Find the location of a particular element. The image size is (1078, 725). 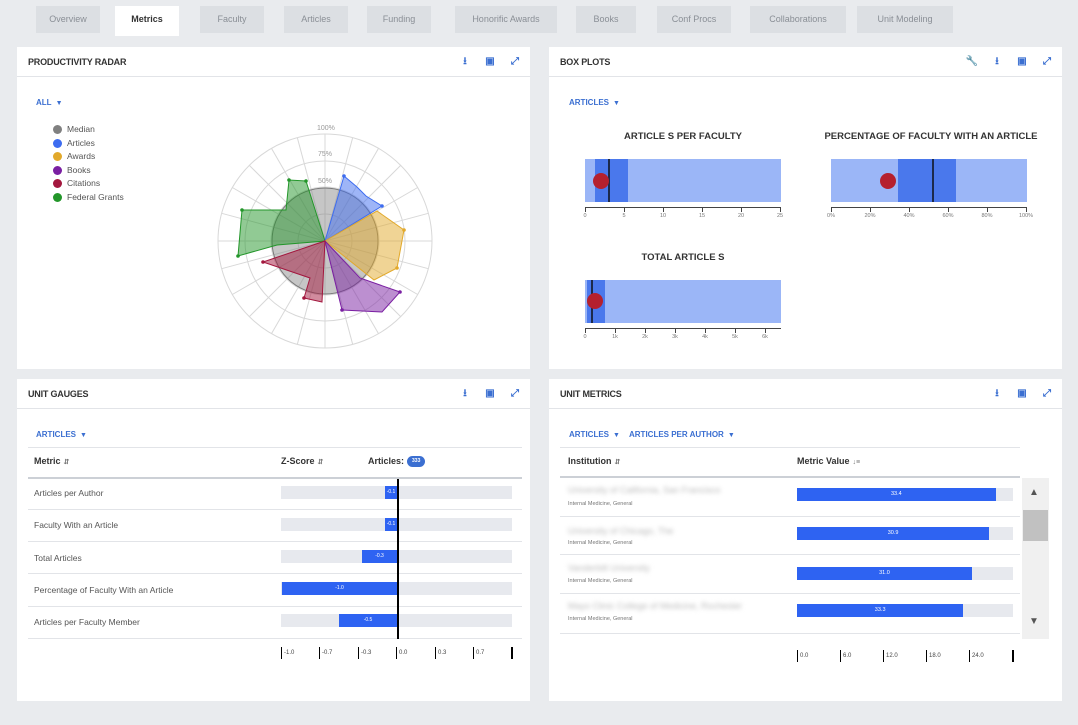

sort-descending-icon: ↓≡ is located at coordinates (856, 462).